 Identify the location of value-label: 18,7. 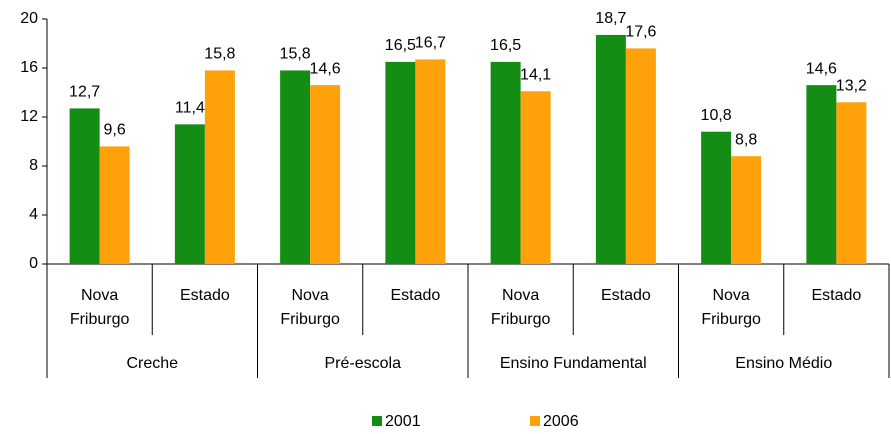
(610, 18).